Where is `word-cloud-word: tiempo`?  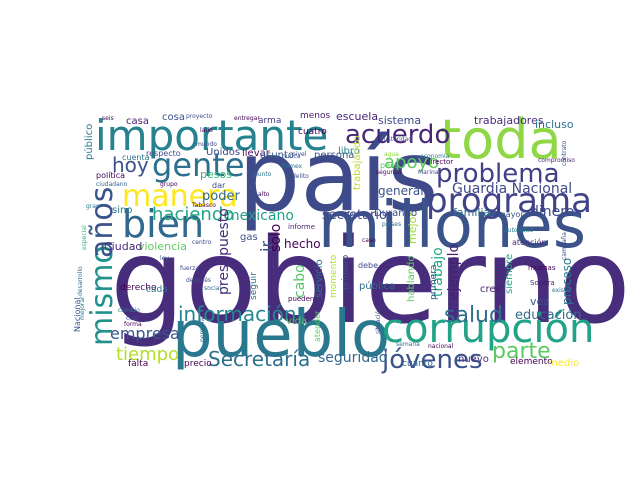 word-cloud-word: tiempo is located at coordinates (147, 354).